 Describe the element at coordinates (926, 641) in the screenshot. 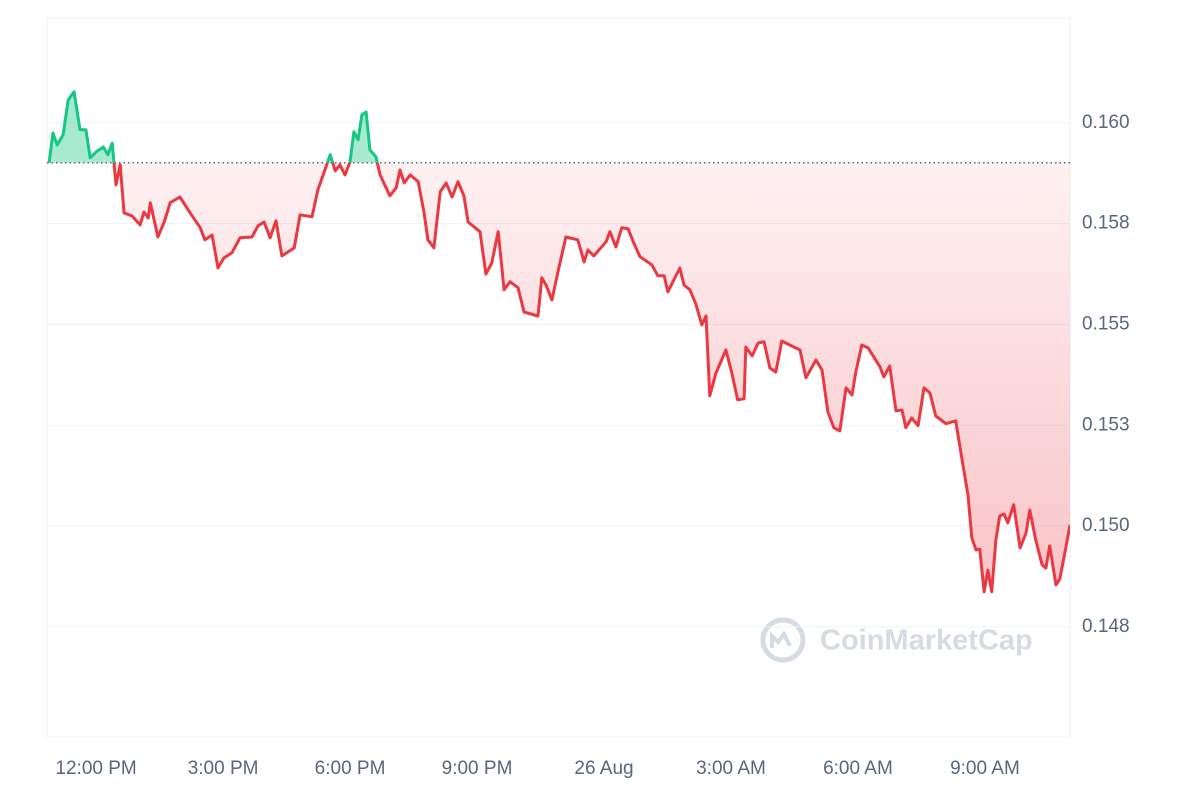

I see `watermark-text: CoinMarketCap` at that location.